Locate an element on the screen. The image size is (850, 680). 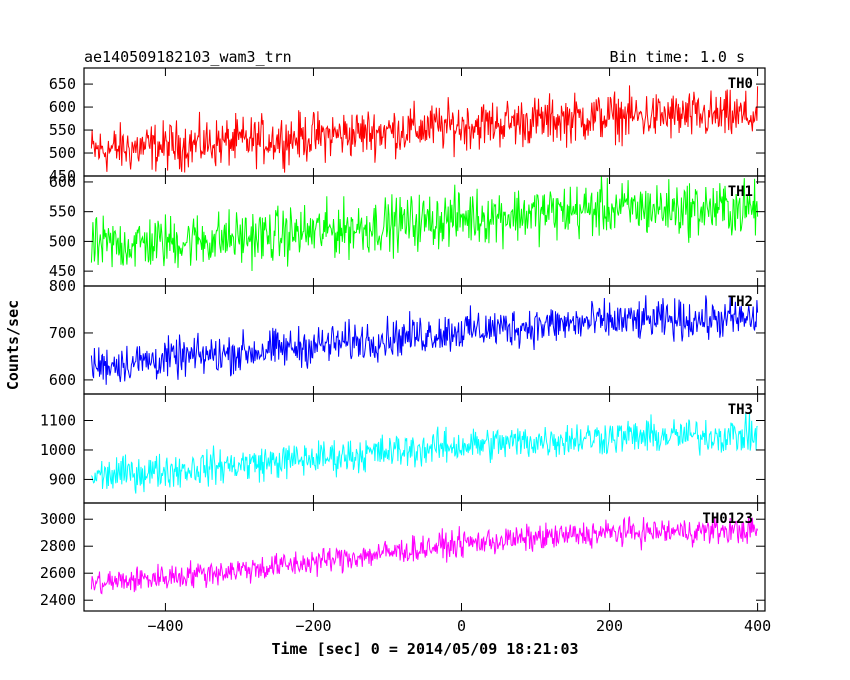
y-tick-label: 800 is located at coordinates (62, 286).